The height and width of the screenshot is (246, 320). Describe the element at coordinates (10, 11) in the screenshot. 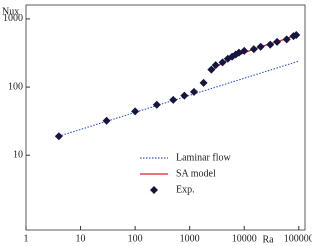

I see `y-axis-label: Nux` at that location.